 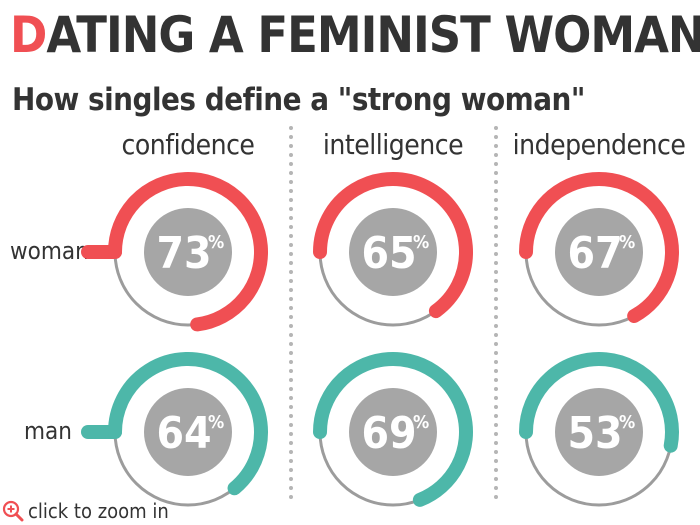 I want to click on value-label-man-intelligence: 69, so click(x=388, y=433).